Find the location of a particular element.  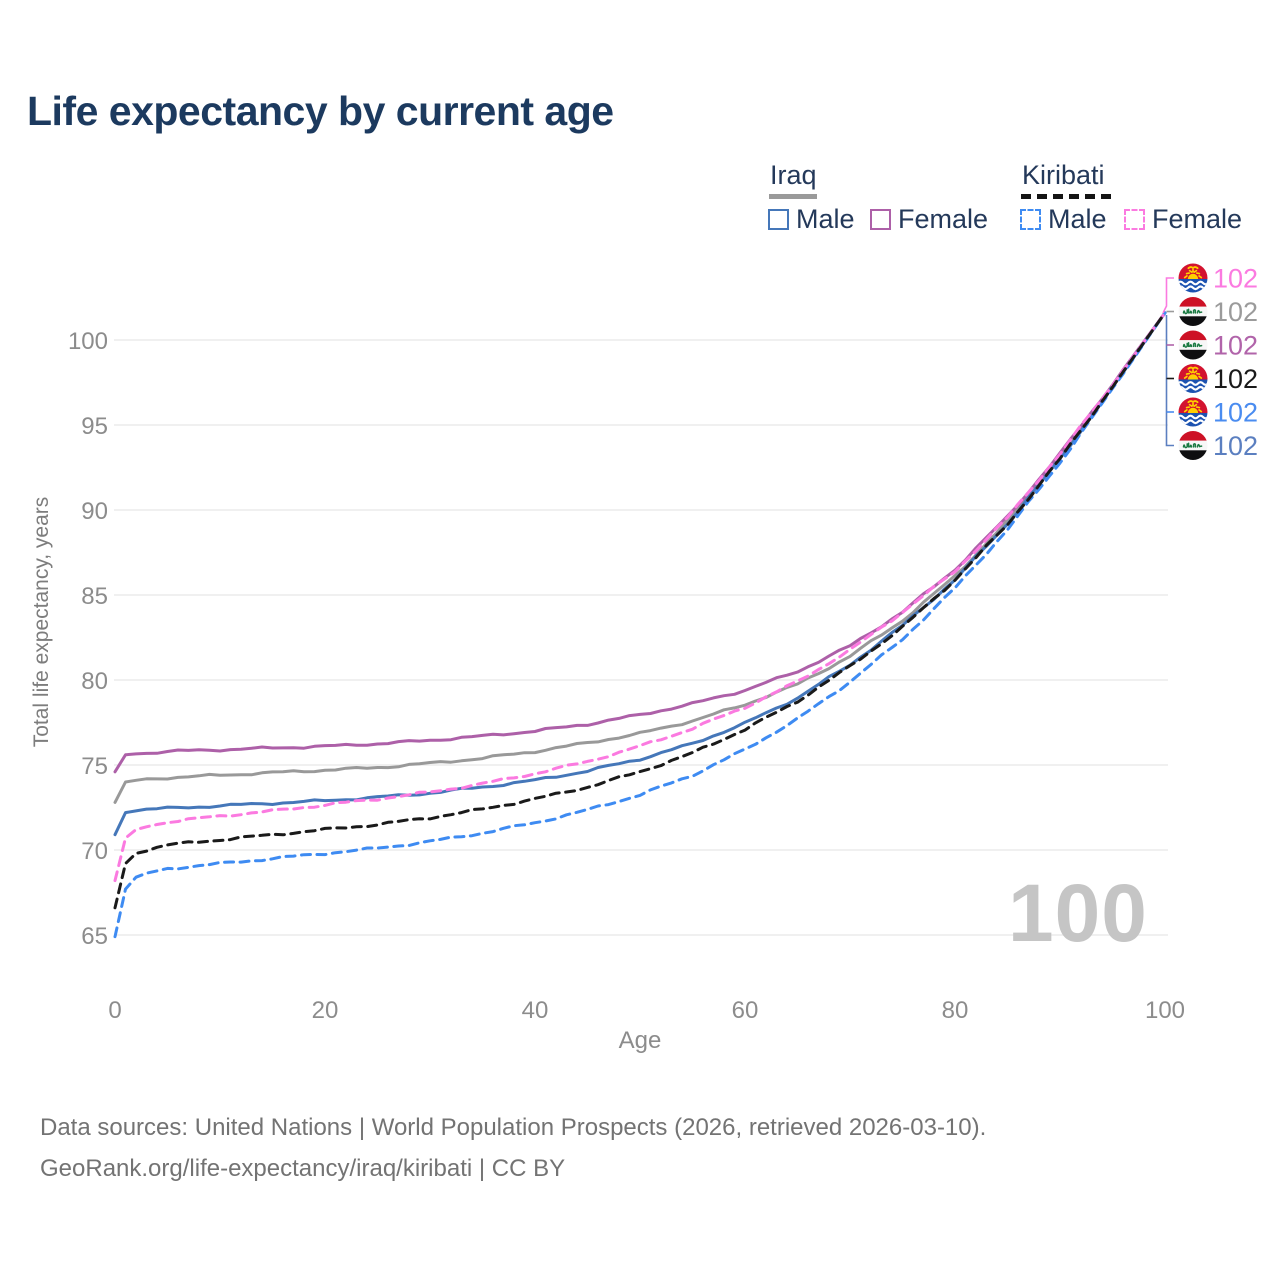

leader-line-top is located at coordinates (1168, 295).